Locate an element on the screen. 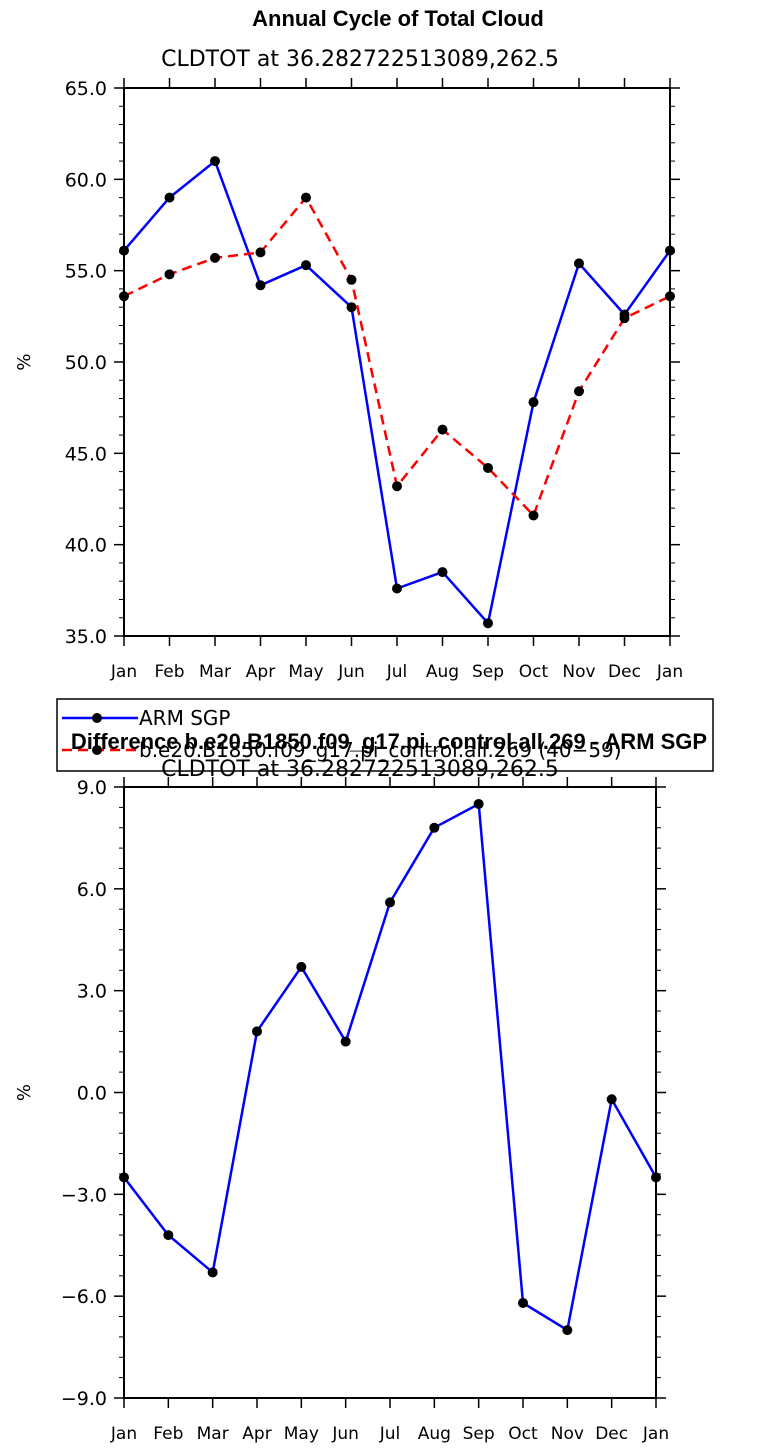  legend-box is located at coordinates (385, 735).